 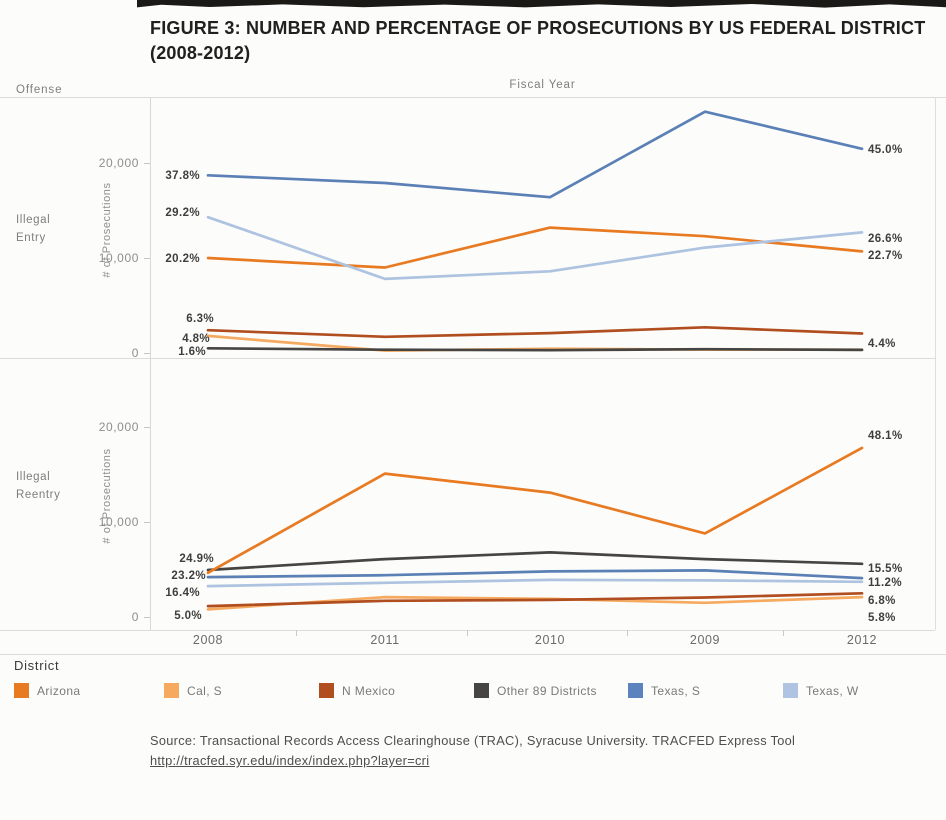 I want to click on pct-label-other-89-districts-right: 15.5%, so click(x=885, y=569).